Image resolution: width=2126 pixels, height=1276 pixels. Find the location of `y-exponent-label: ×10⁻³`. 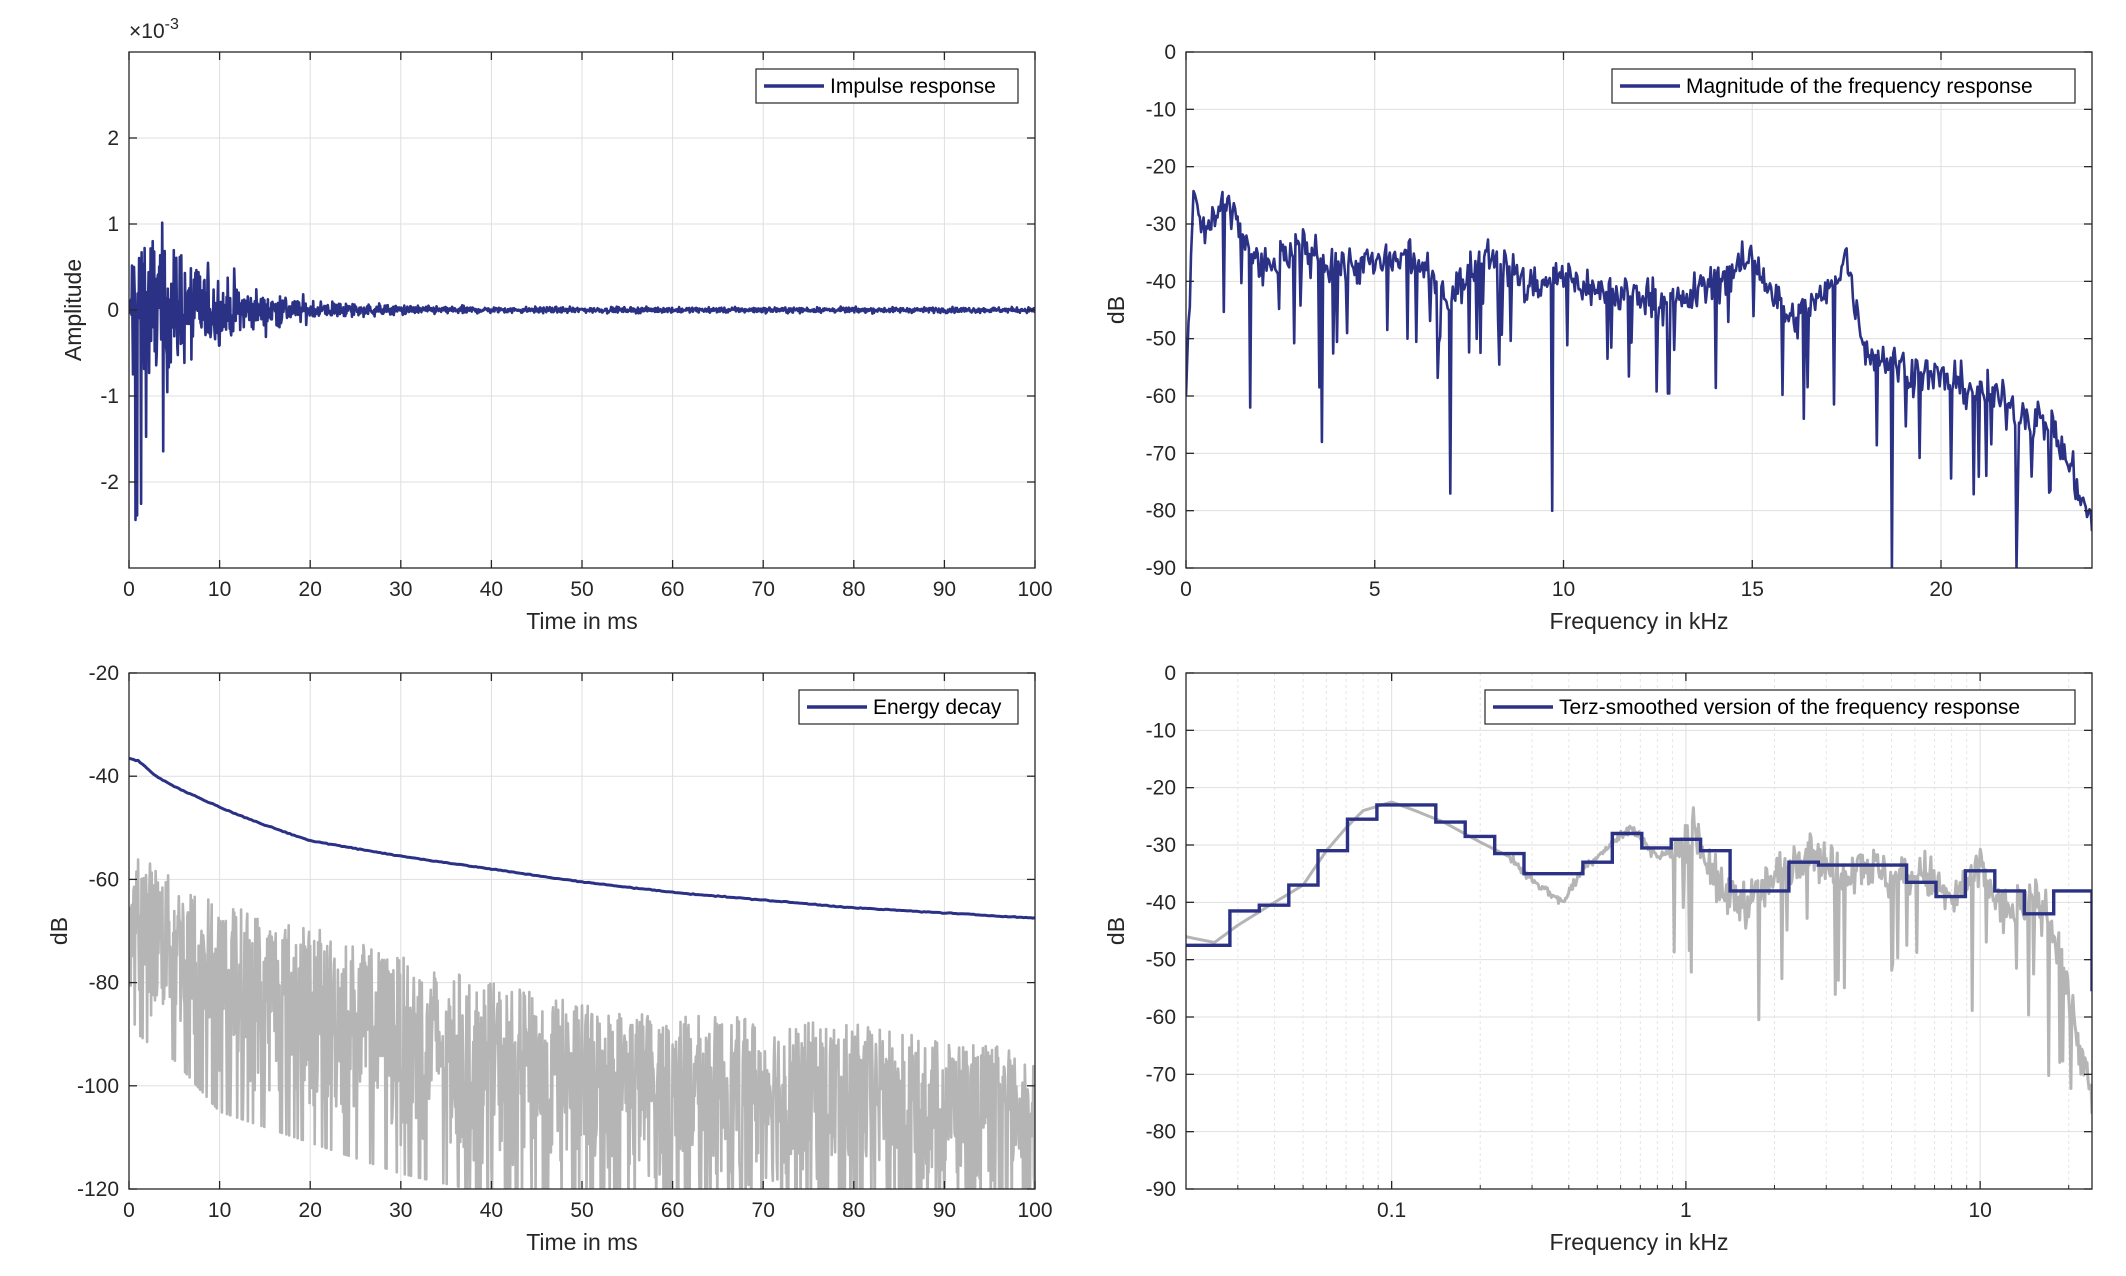

y-exponent-label: ×10⁻³ is located at coordinates (154, 29).